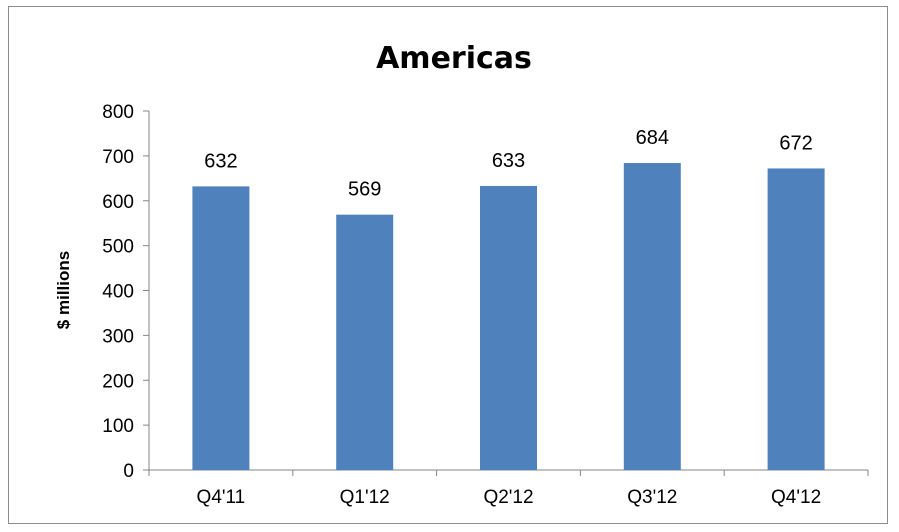 The width and height of the screenshot is (899, 532). I want to click on y-tick-labels: 0 100 200 300 400 500 600 700 800, so click(118, 292).